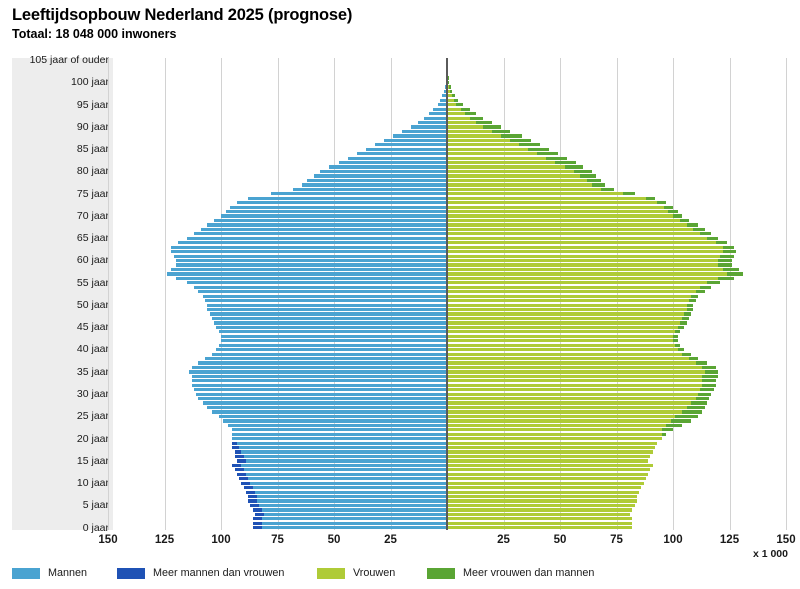 The image size is (800, 589). I want to click on legend-label-women_more: Meer vrouwen dan mannen, so click(529, 573).